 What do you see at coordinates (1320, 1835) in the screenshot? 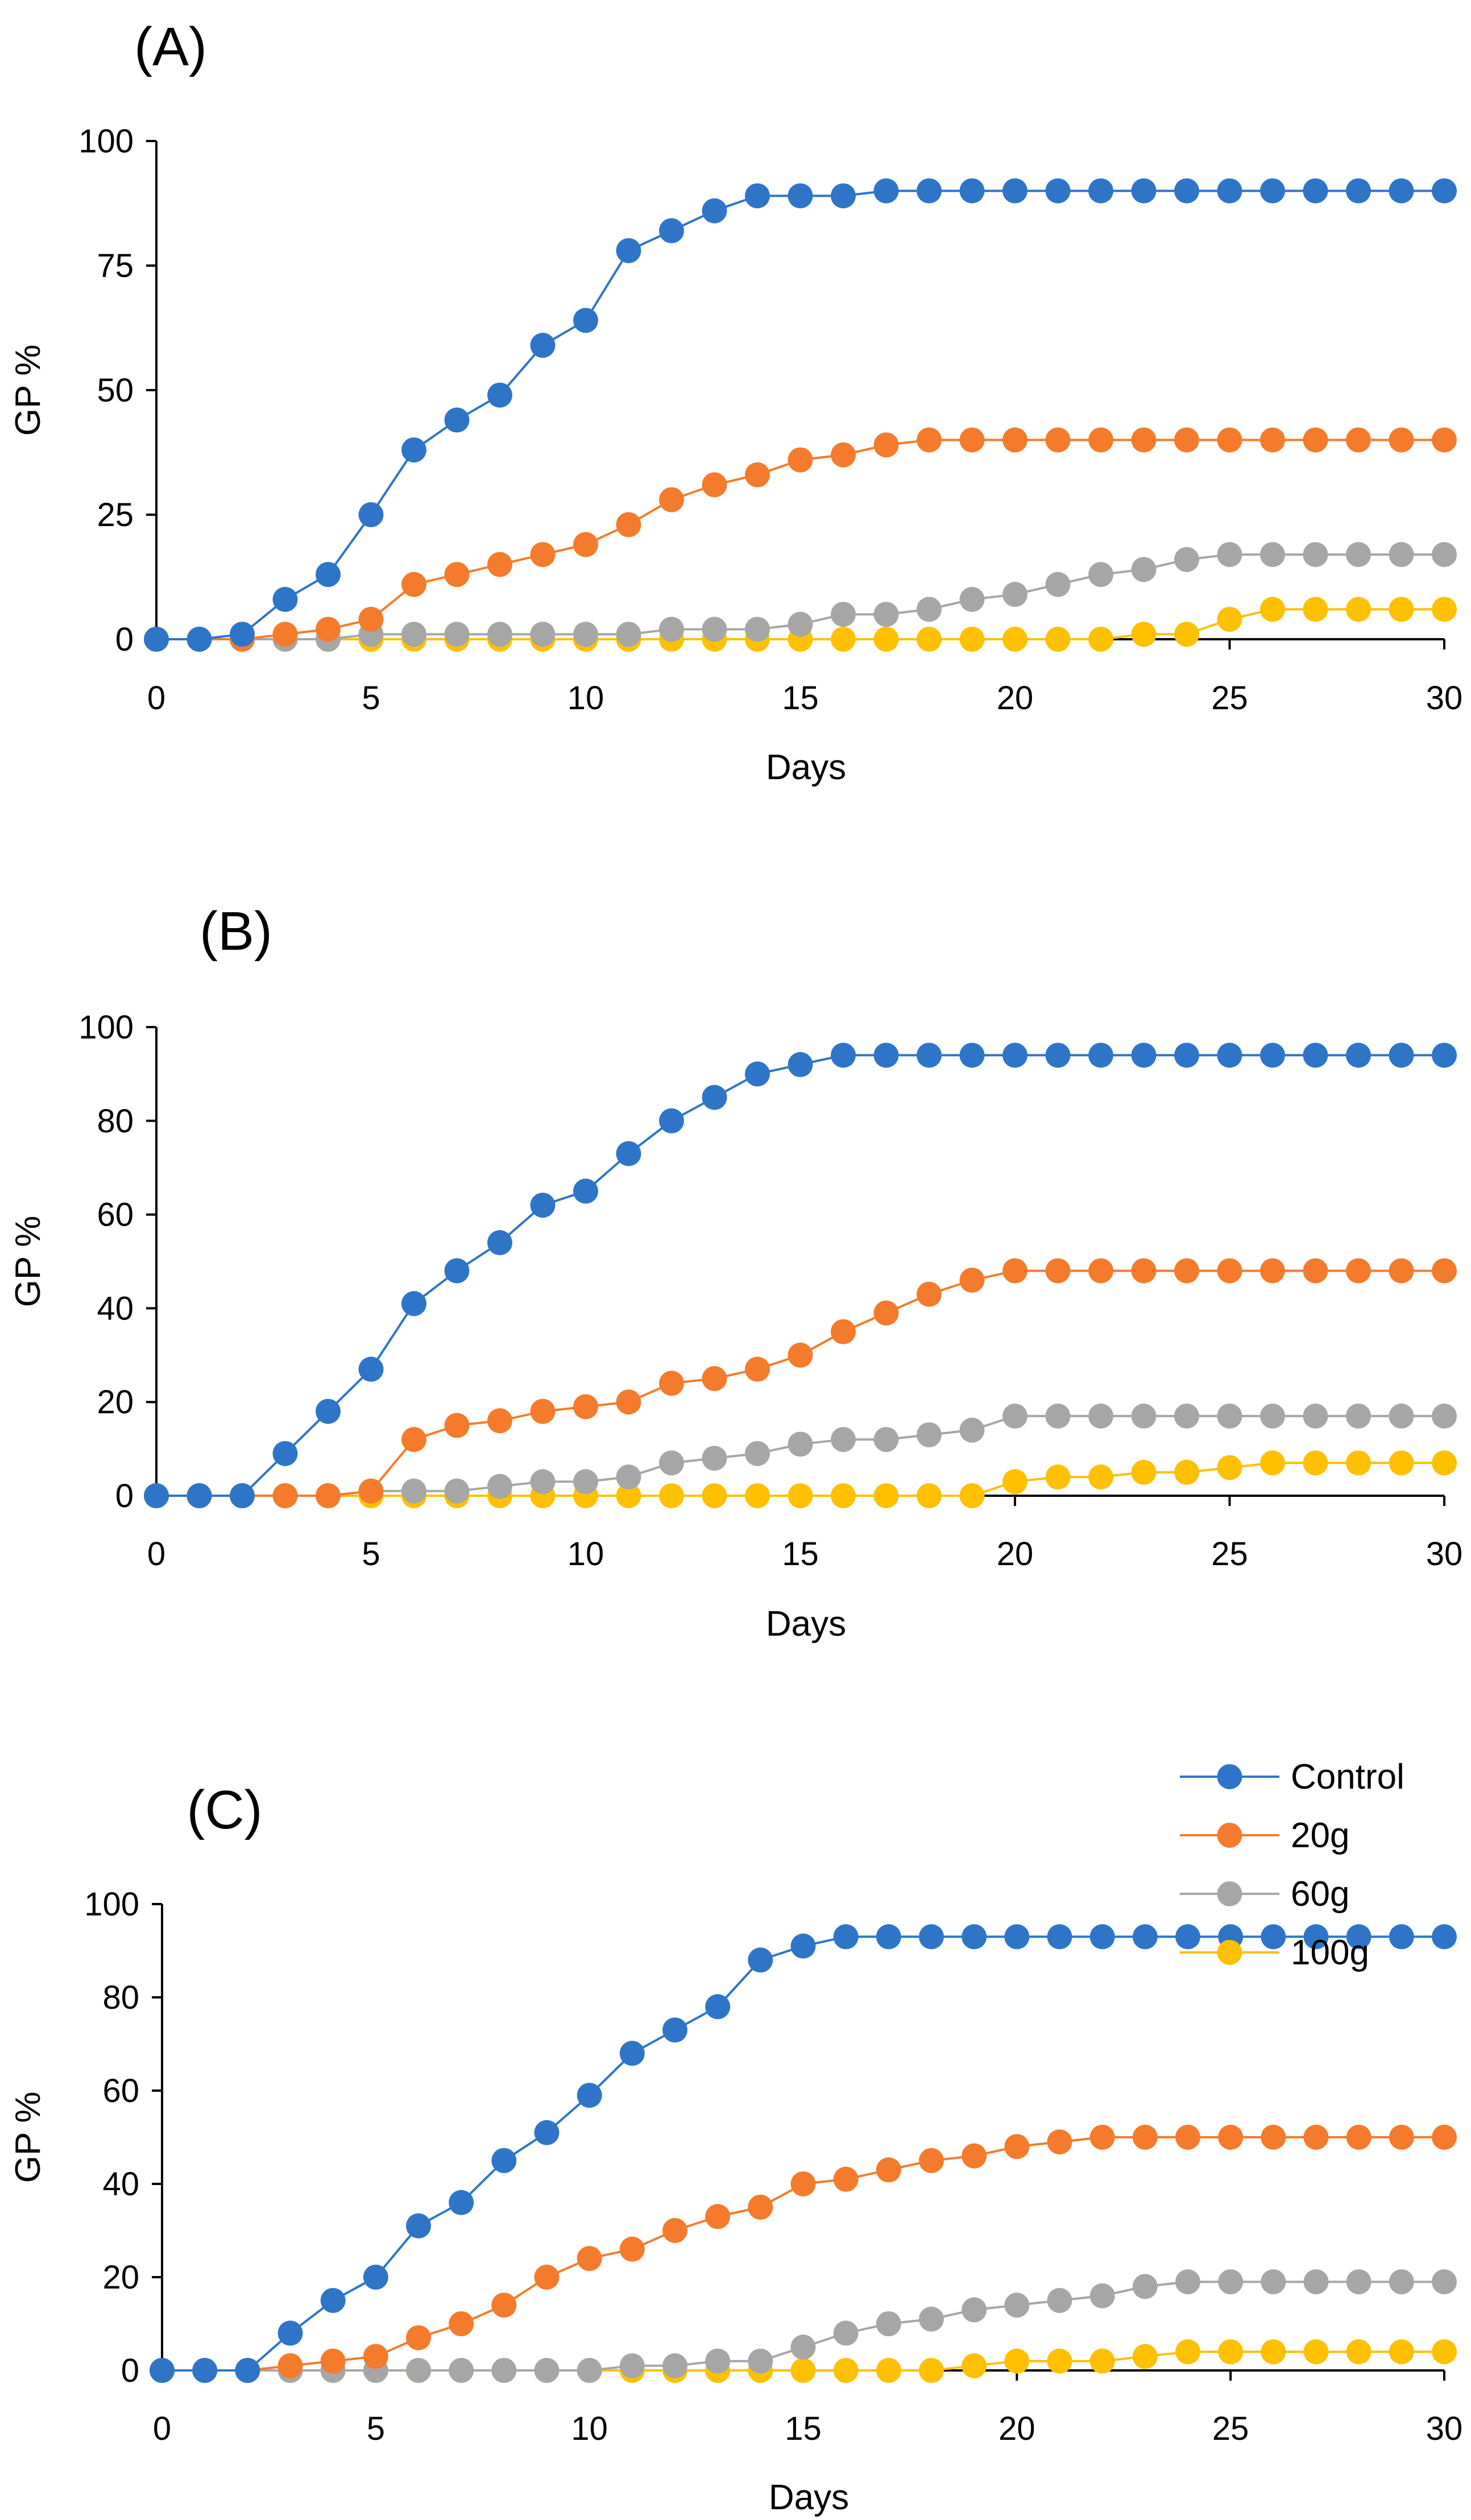
I see `legend-label: 20g` at bounding box center [1320, 1835].